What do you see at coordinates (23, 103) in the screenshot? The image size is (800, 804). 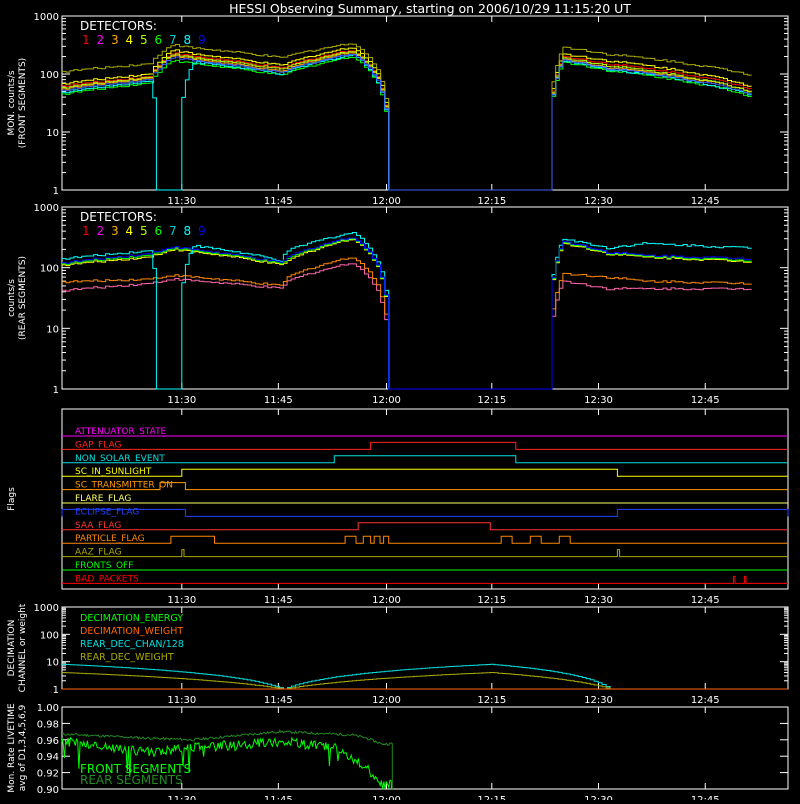 I see `front-ylabel: (FRONT SEGMENTS)` at bounding box center [23, 103].